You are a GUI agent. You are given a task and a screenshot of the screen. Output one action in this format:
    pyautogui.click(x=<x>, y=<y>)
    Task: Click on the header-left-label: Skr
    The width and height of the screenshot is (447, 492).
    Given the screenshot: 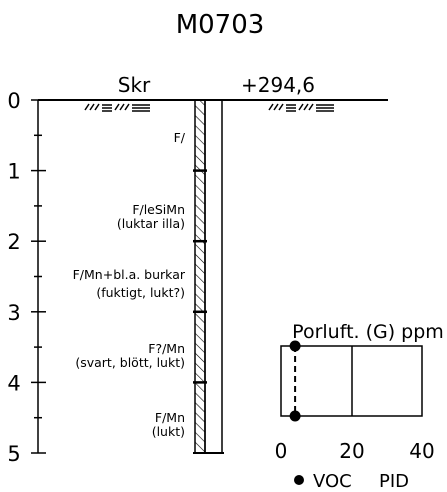 What is the action you would take?
    pyautogui.click(x=134, y=85)
    